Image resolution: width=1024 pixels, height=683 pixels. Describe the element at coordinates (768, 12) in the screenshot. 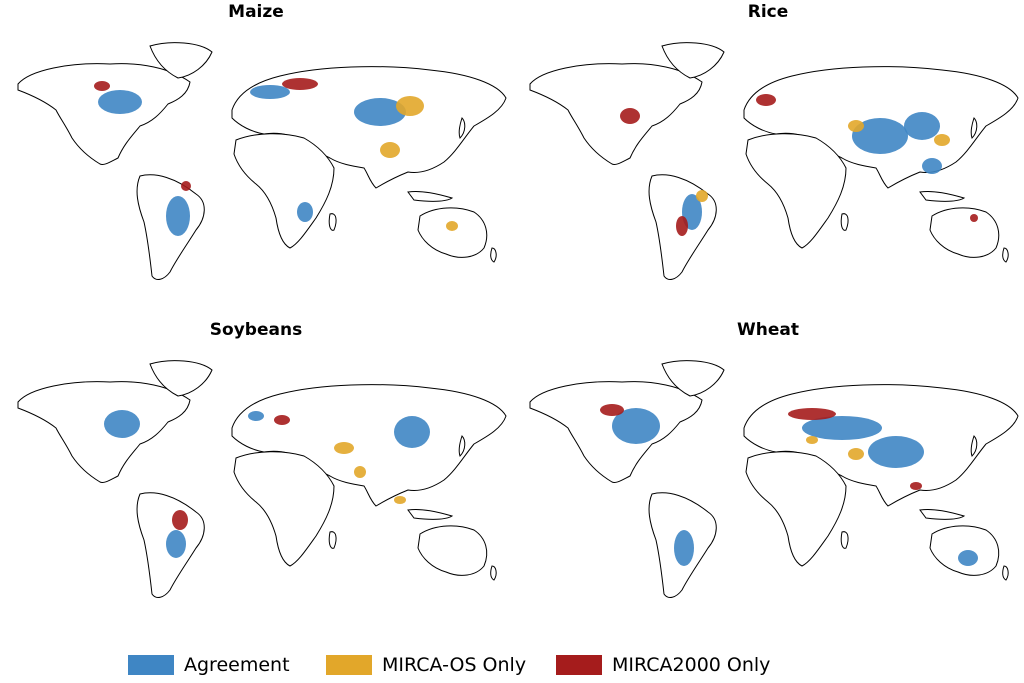

I see `panel-title: Rice` at that location.